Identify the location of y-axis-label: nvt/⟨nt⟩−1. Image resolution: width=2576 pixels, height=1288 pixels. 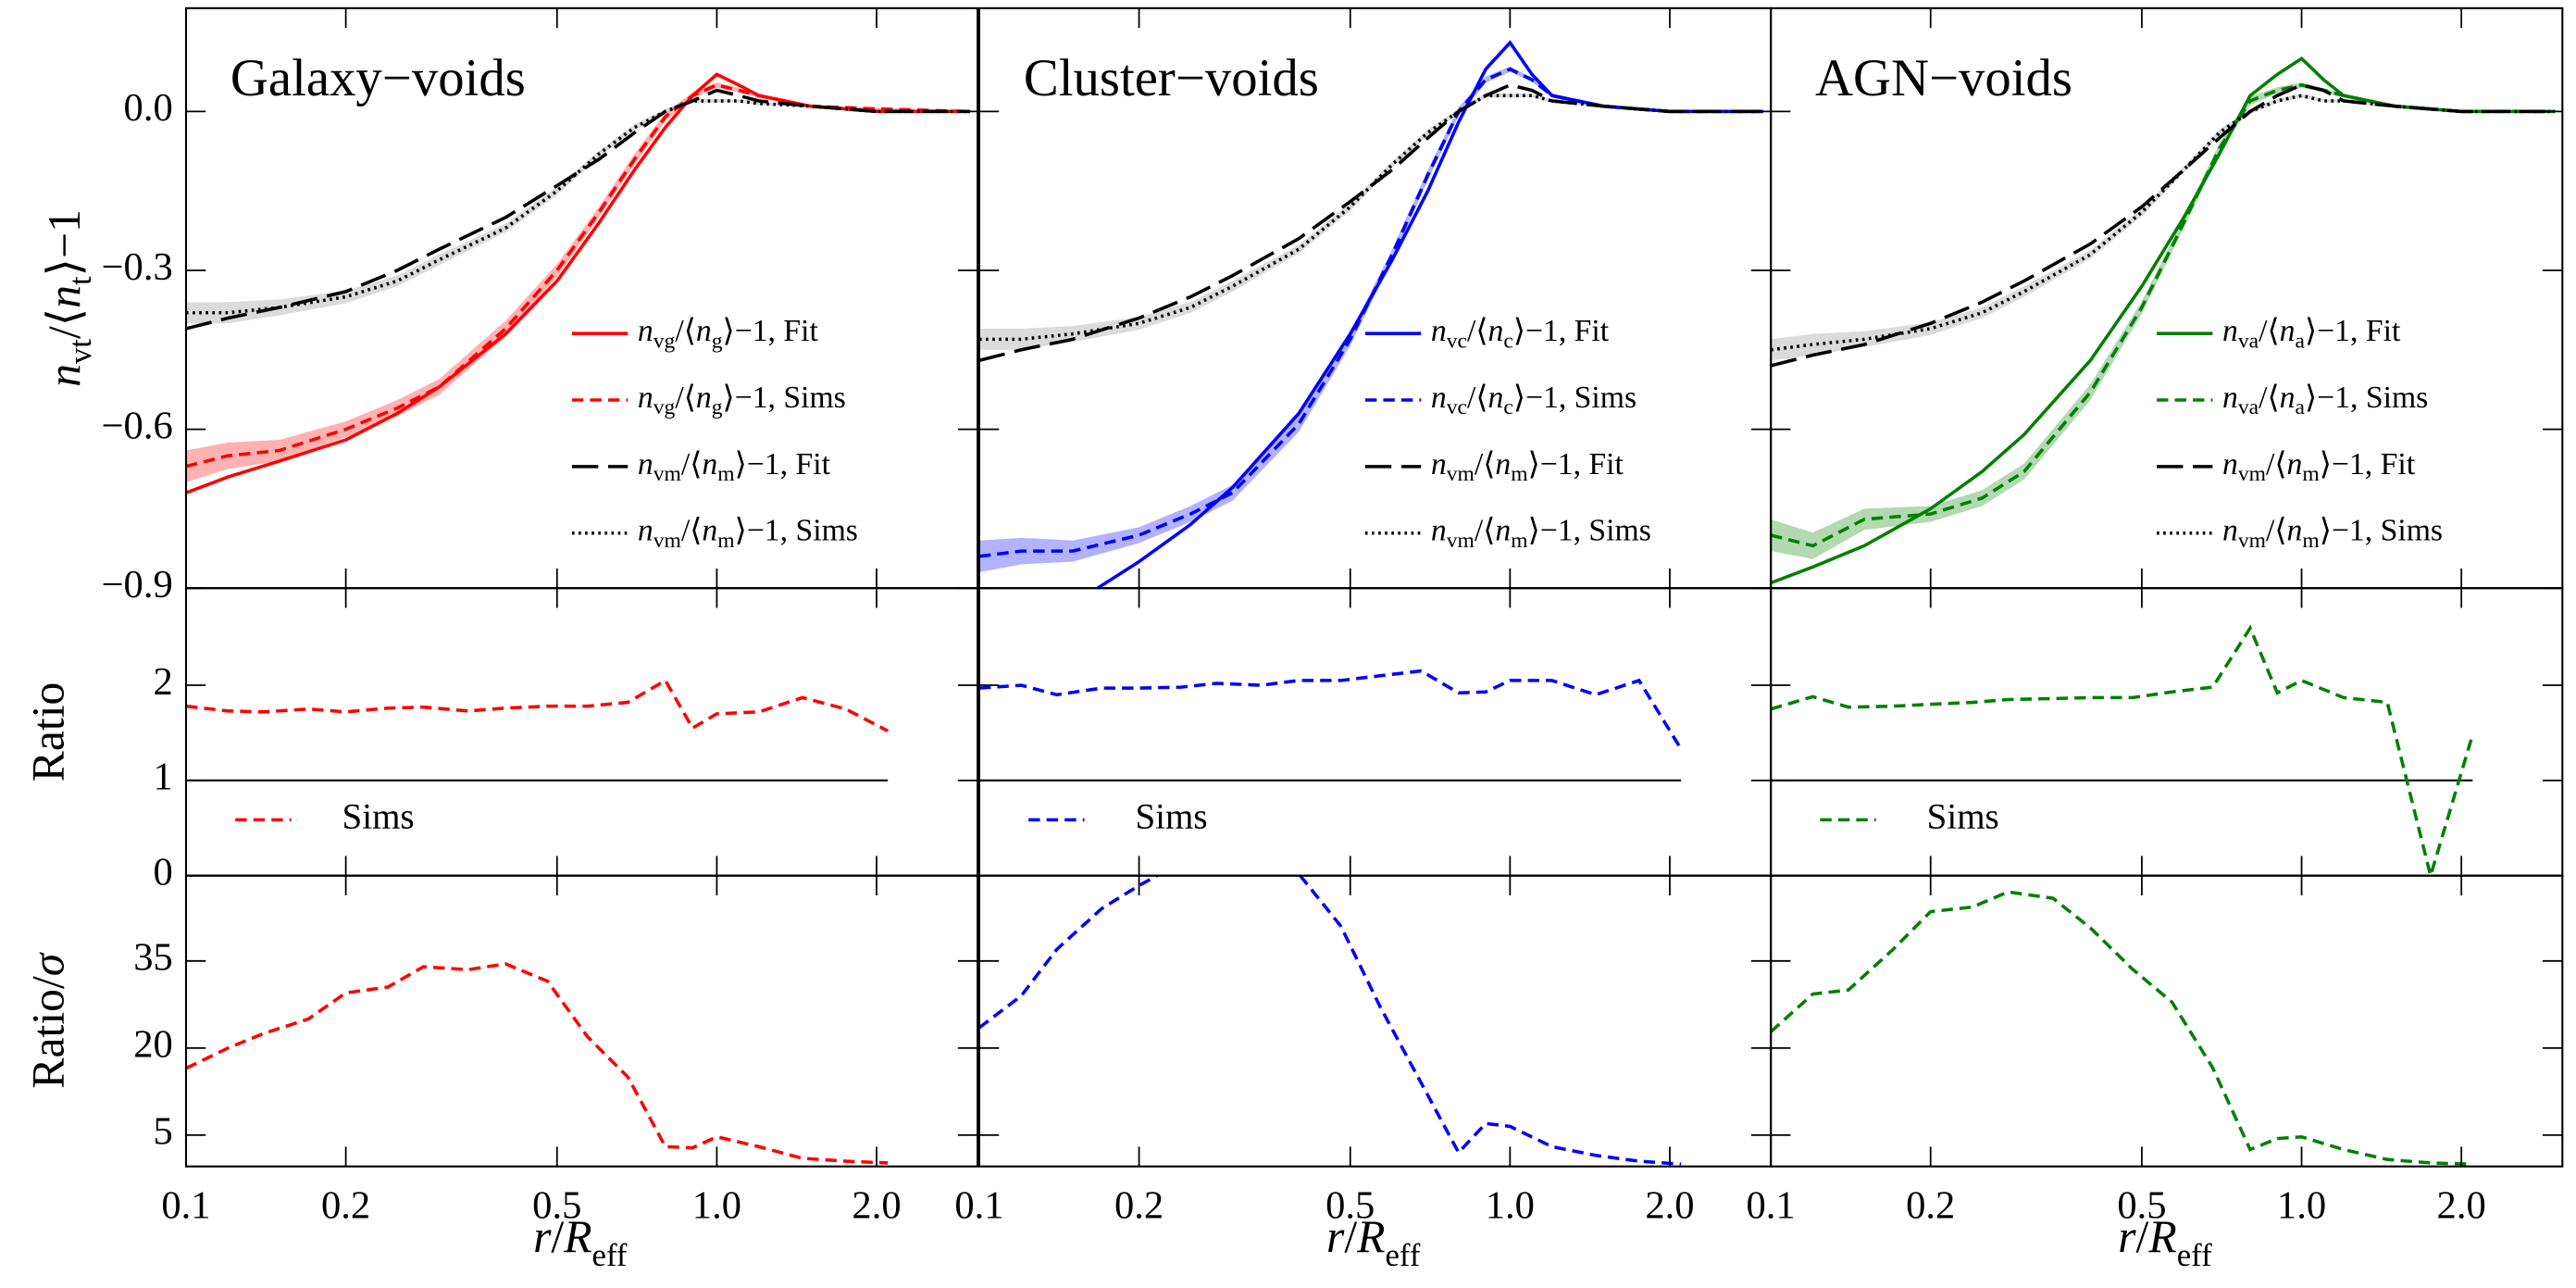
(68, 298).